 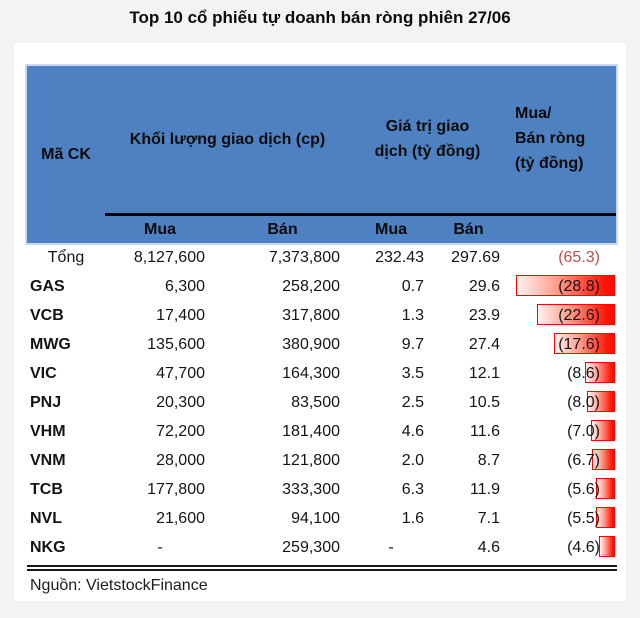 I want to click on vol-buy-cell: 72,200, so click(x=180, y=431).